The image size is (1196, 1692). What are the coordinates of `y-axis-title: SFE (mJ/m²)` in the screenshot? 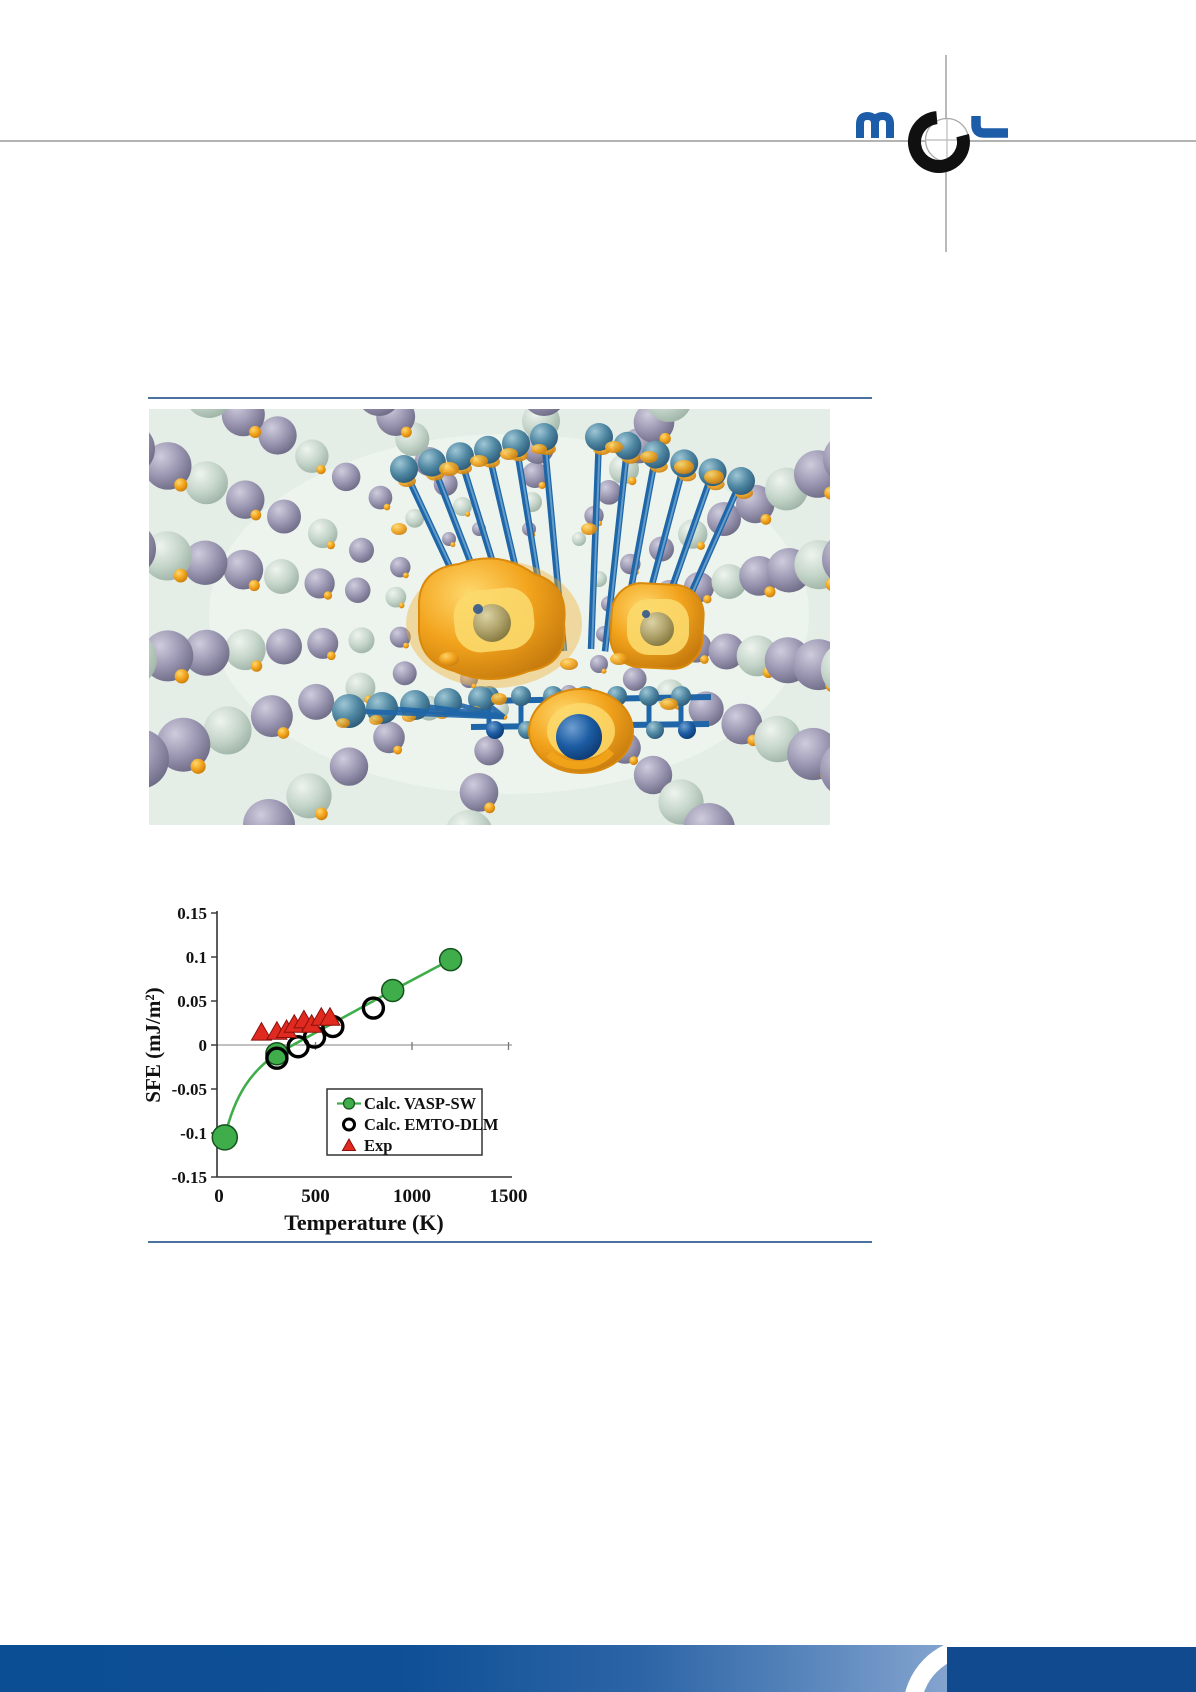 It's located at (153, 1044).